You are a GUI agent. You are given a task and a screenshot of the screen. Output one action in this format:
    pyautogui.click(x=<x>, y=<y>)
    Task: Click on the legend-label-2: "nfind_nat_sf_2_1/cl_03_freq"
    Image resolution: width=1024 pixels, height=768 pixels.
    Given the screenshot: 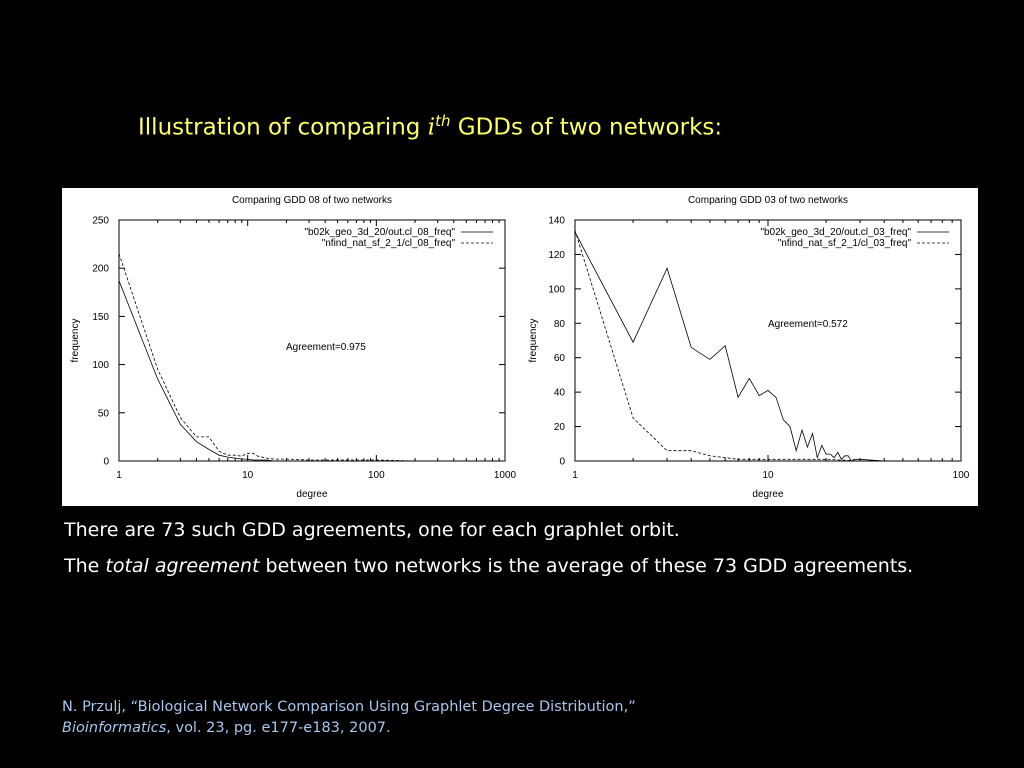 What is the action you would take?
    pyautogui.click(x=845, y=243)
    